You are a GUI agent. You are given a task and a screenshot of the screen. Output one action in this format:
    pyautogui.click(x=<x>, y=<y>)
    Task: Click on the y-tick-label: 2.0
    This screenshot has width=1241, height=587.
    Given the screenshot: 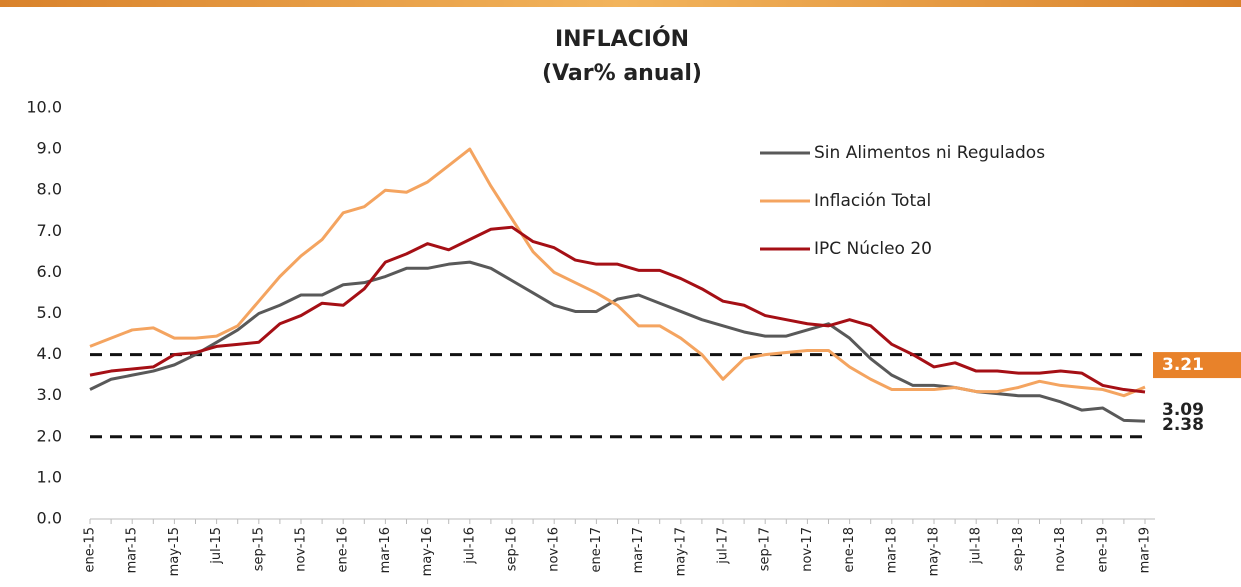 What is the action you would take?
    pyautogui.click(x=49, y=435)
    